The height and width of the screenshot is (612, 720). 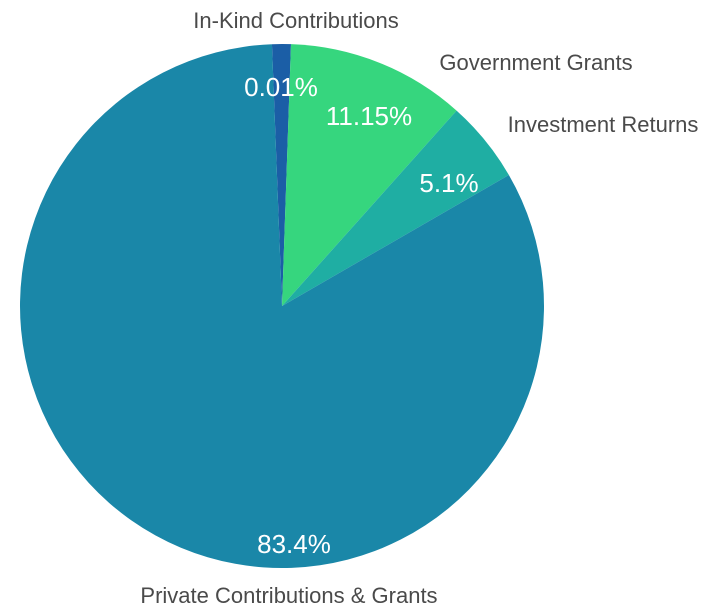 I want to click on slice-value-label: 11.15%, so click(x=369, y=116).